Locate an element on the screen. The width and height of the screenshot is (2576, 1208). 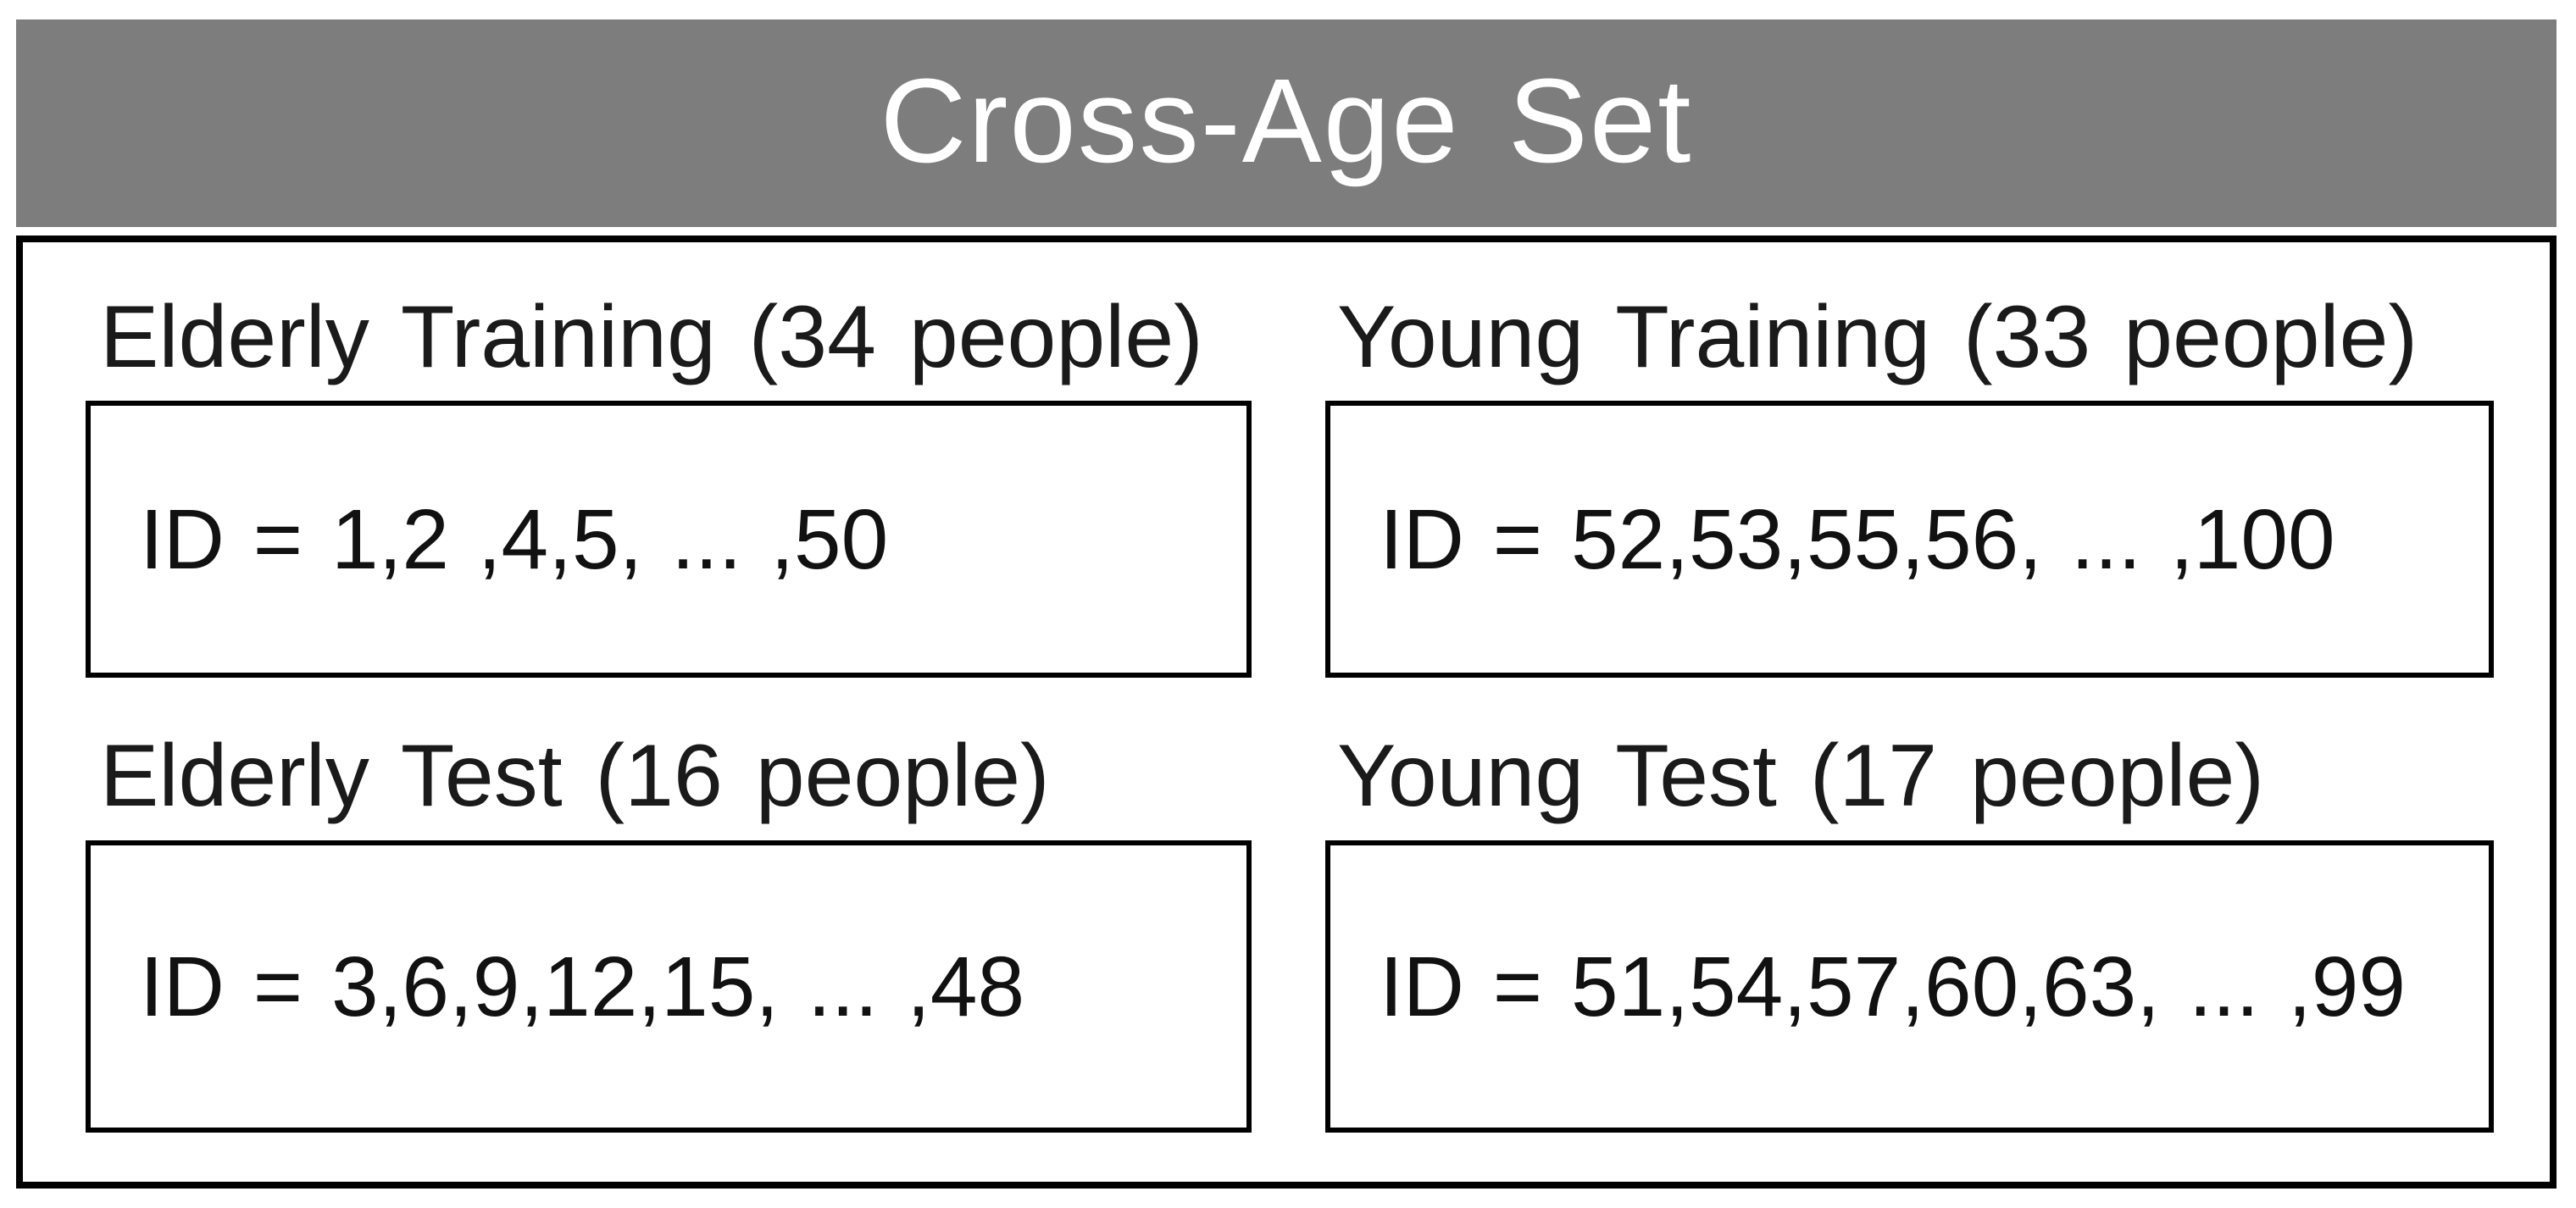
young-training-ids: ID = 52,53,55,56, ... ,100 is located at coordinates (1857, 539).